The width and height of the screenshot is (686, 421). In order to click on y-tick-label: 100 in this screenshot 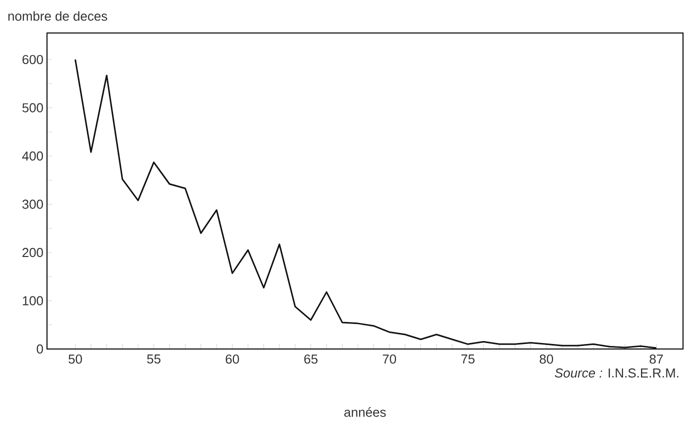, I will do `click(32, 301)`.